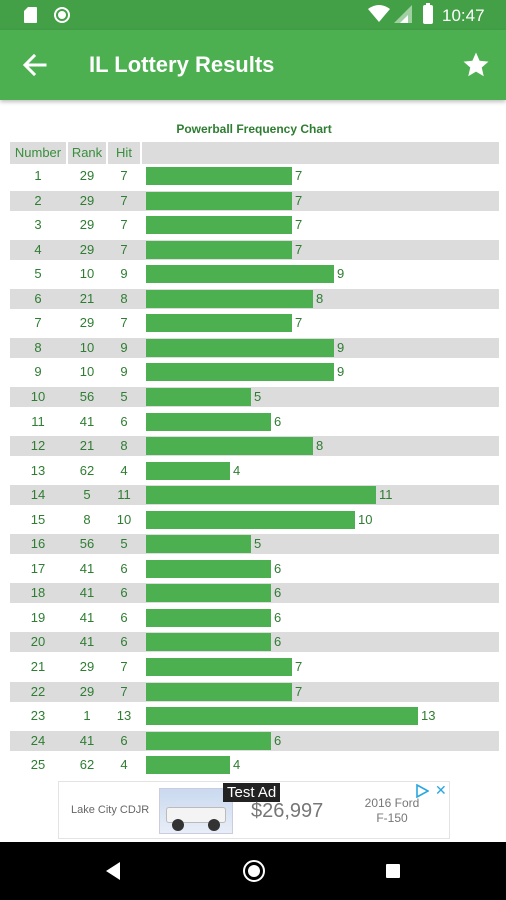 This screenshot has width=506, height=900. Describe the element at coordinates (463, 15) in the screenshot. I see `status-time: 10:47` at that location.